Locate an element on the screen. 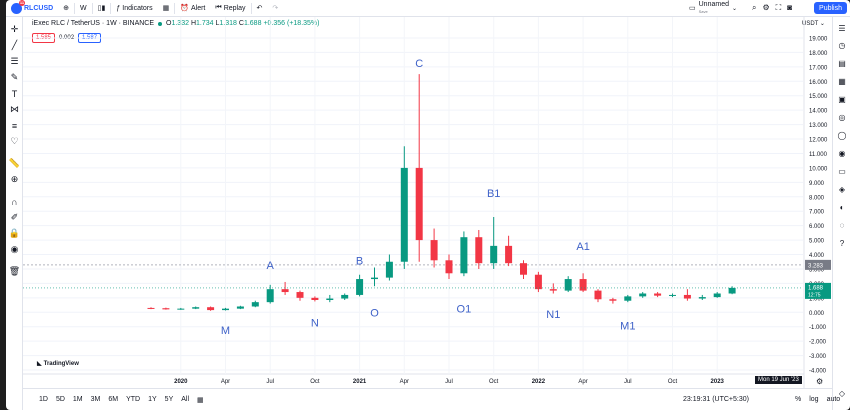 This screenshot has height=410, width=850. y-tick-label: 7.000 is located at coordinates (817, 213).